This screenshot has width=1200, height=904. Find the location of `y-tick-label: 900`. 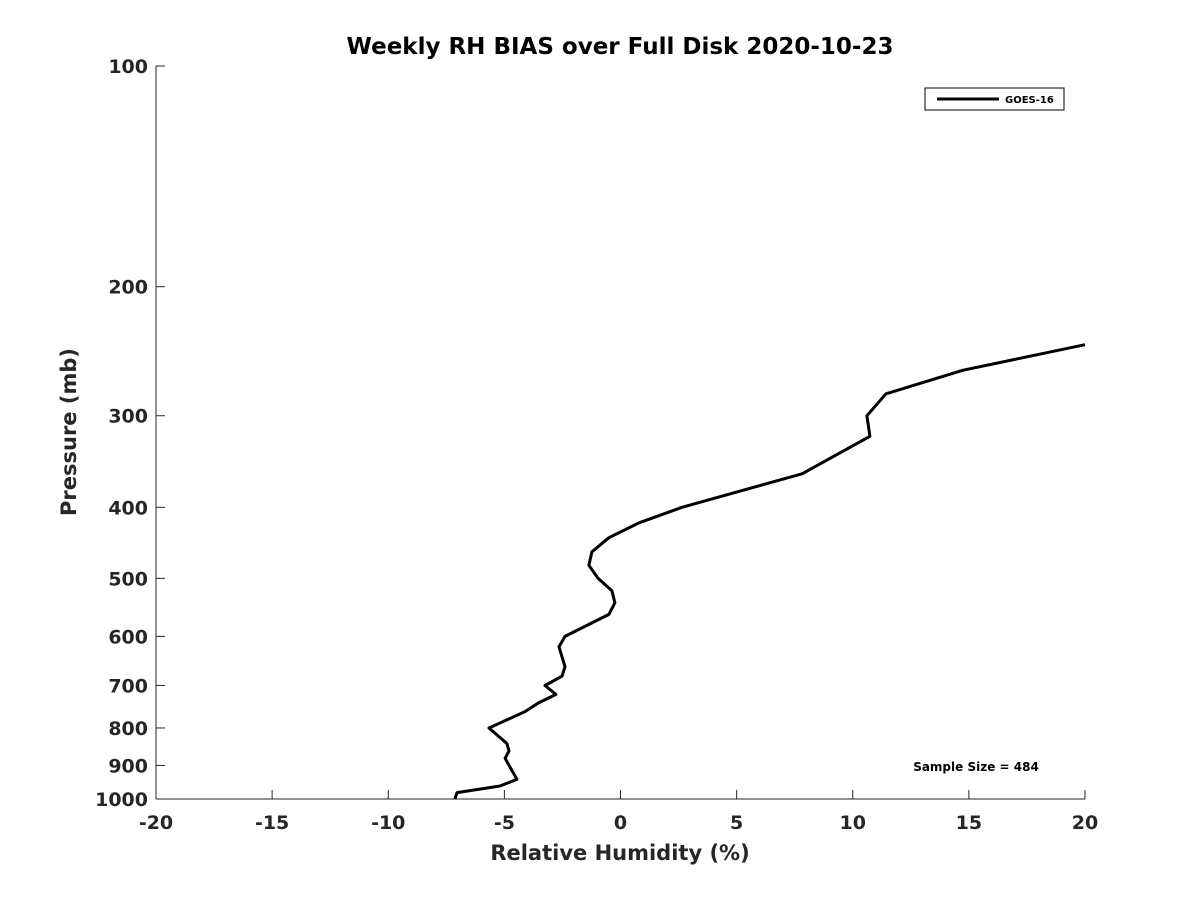

y-tick-label: 900 is located at coordinates (128, 766).